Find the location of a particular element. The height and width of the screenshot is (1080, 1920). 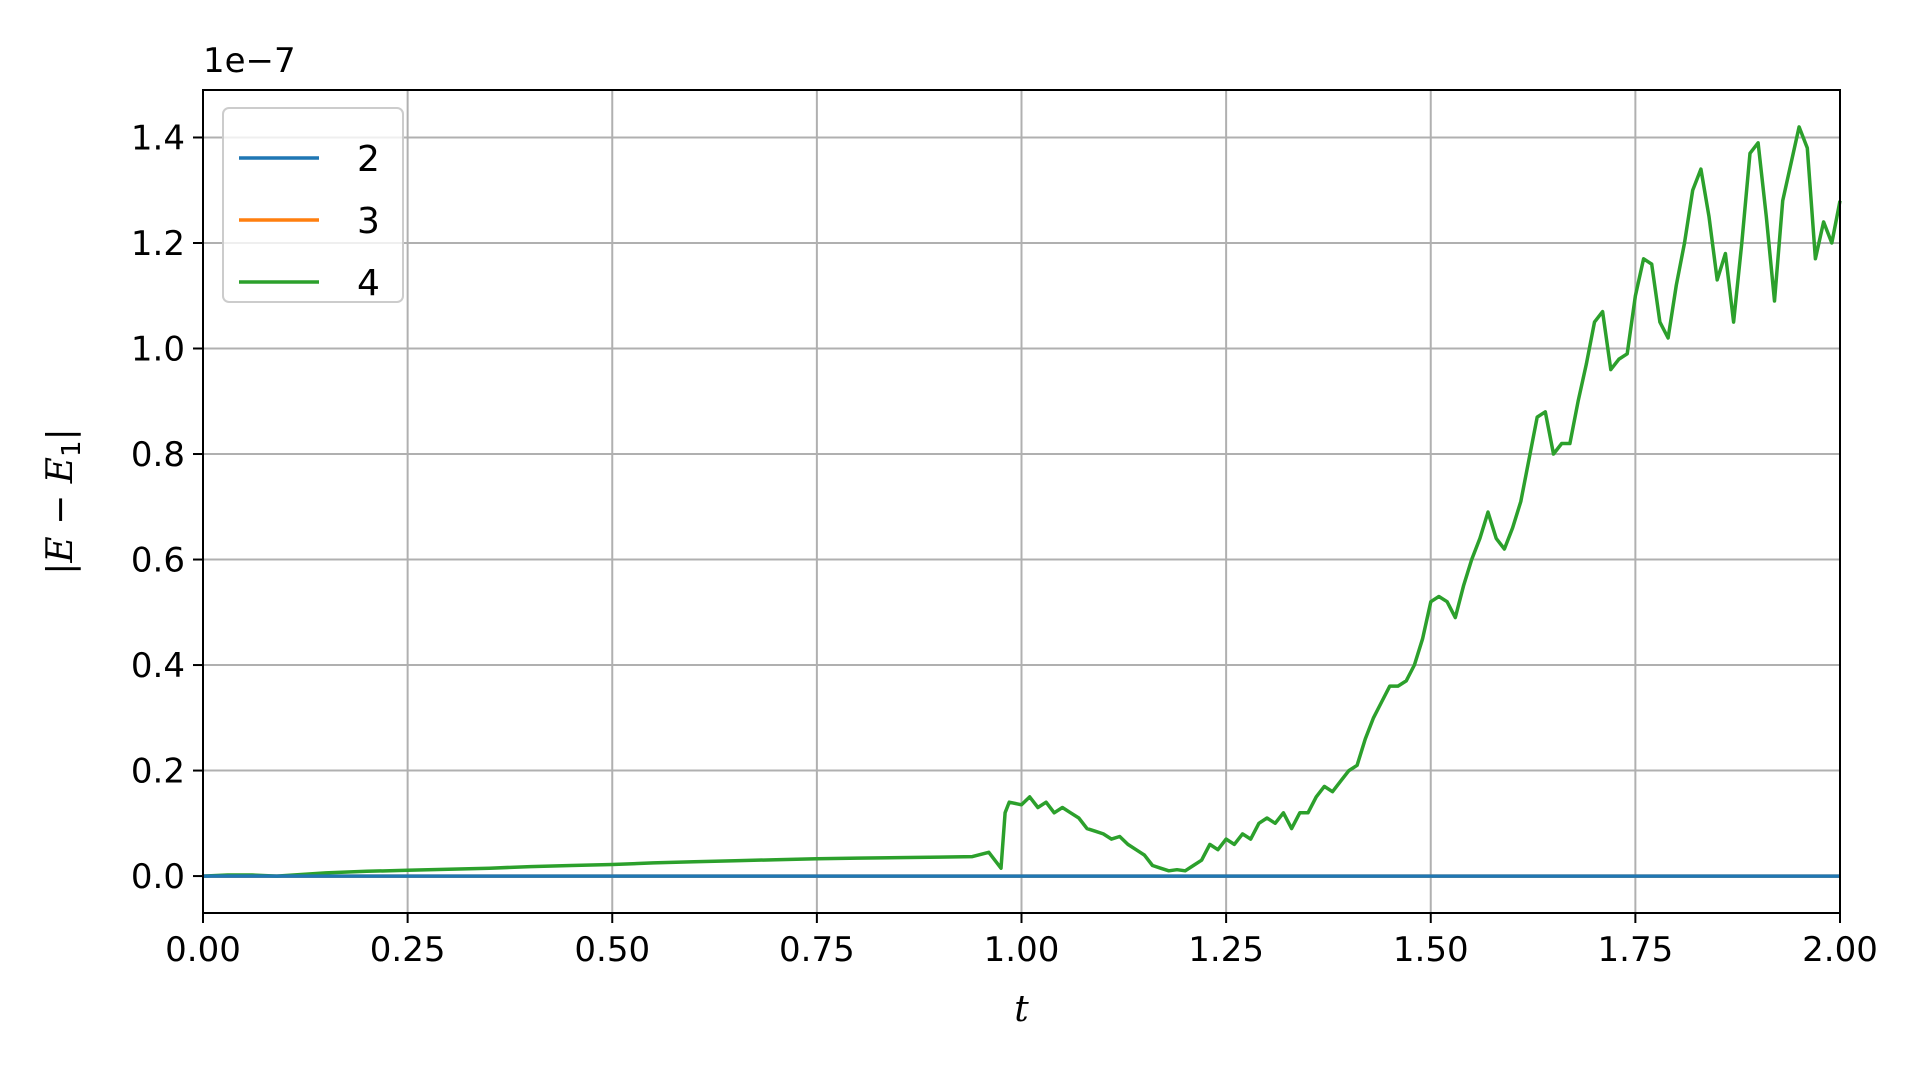

y-axis-label-E1: E is located at coordinates (60, 470).